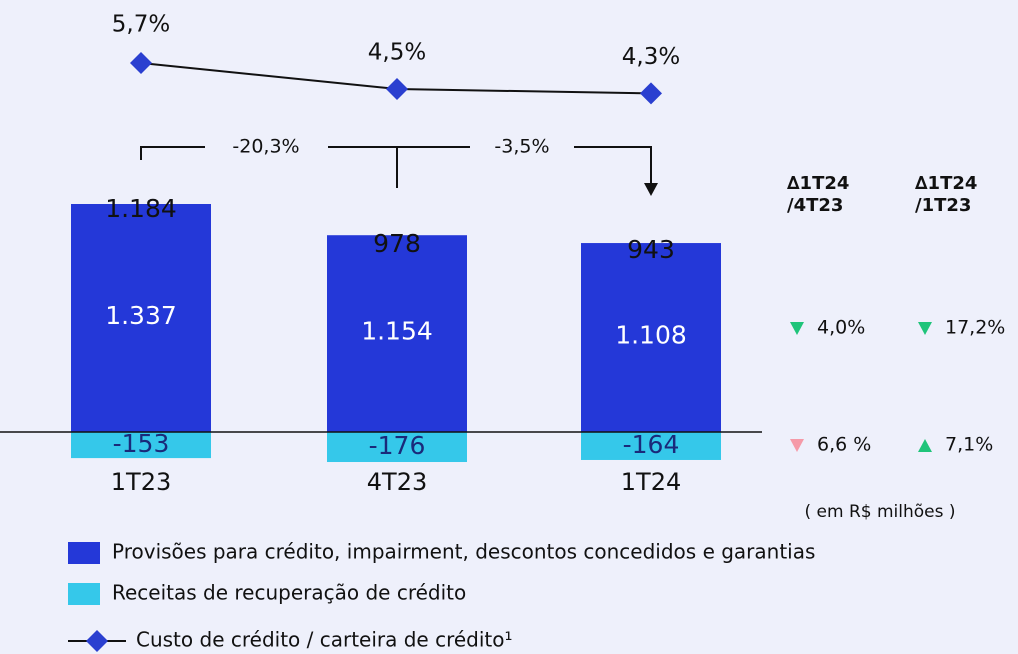 Image resolution: width=1018 pixels, height=654 pixels. I want to click on bar-value-label: 1.337, so click(141, 315).